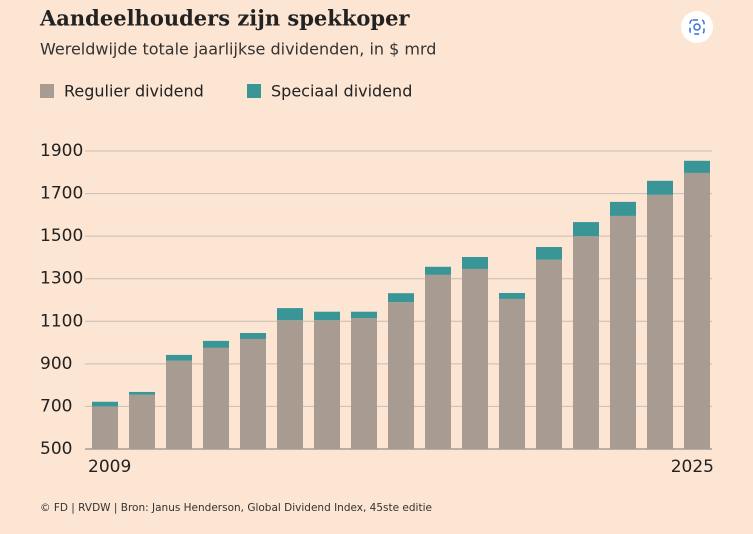 The image size is (753, 534). I want to click on share-icon-dot, so click(697, 27).